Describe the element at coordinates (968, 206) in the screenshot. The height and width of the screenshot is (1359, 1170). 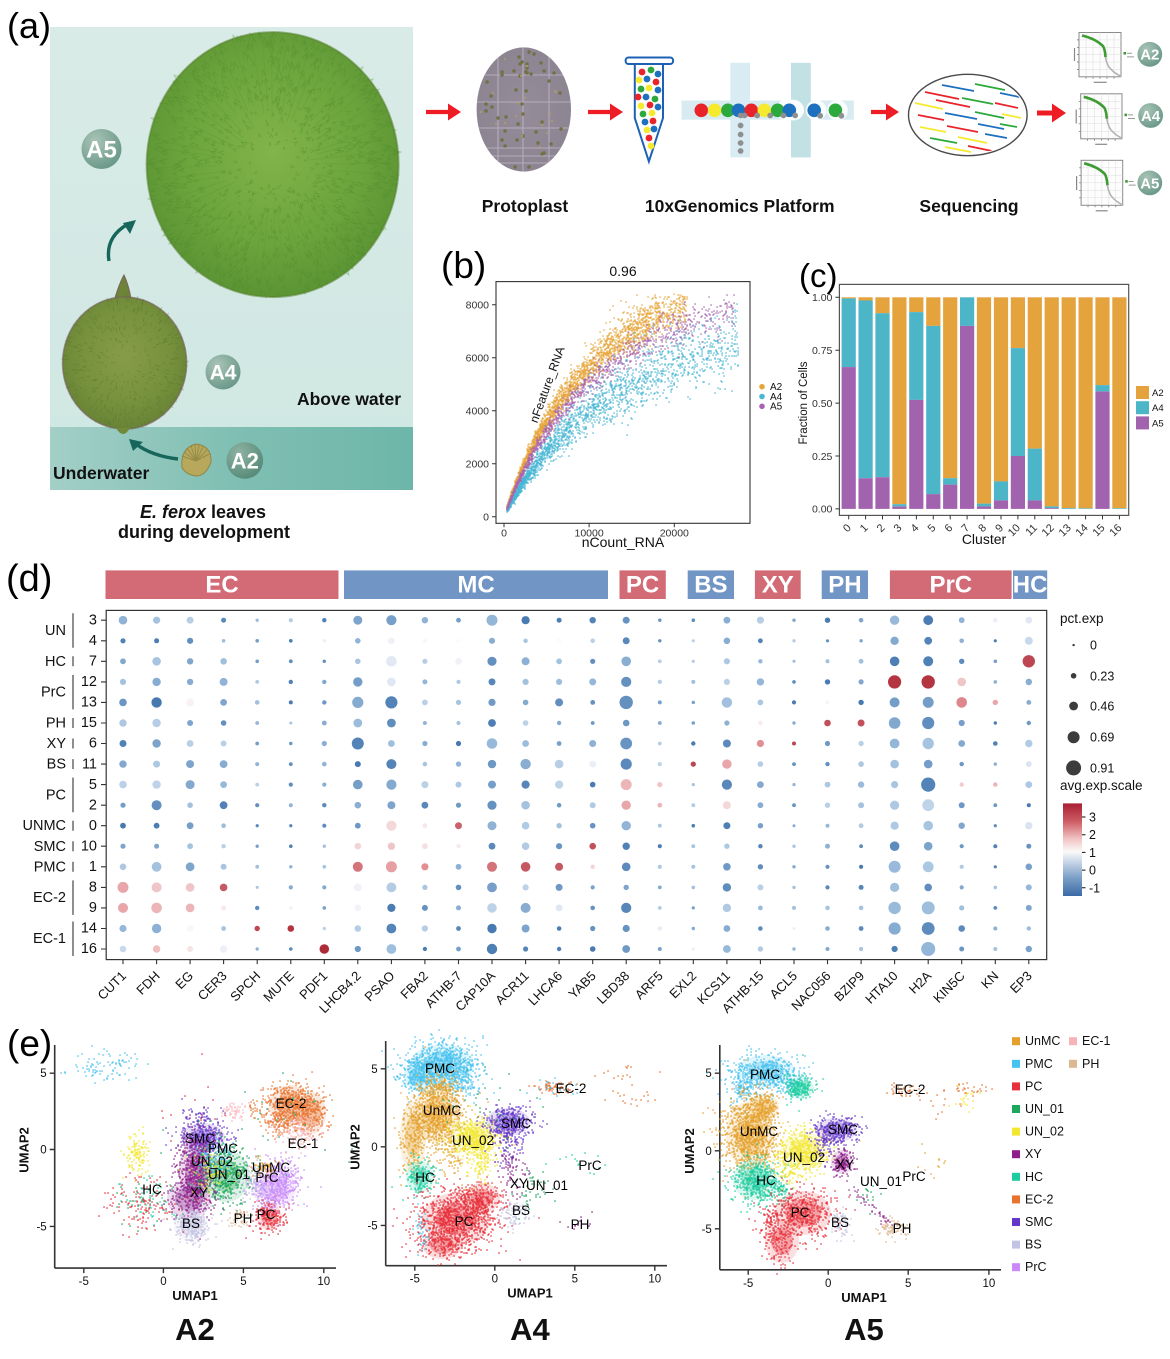
I see `svg-text: Sequencing` at that location.